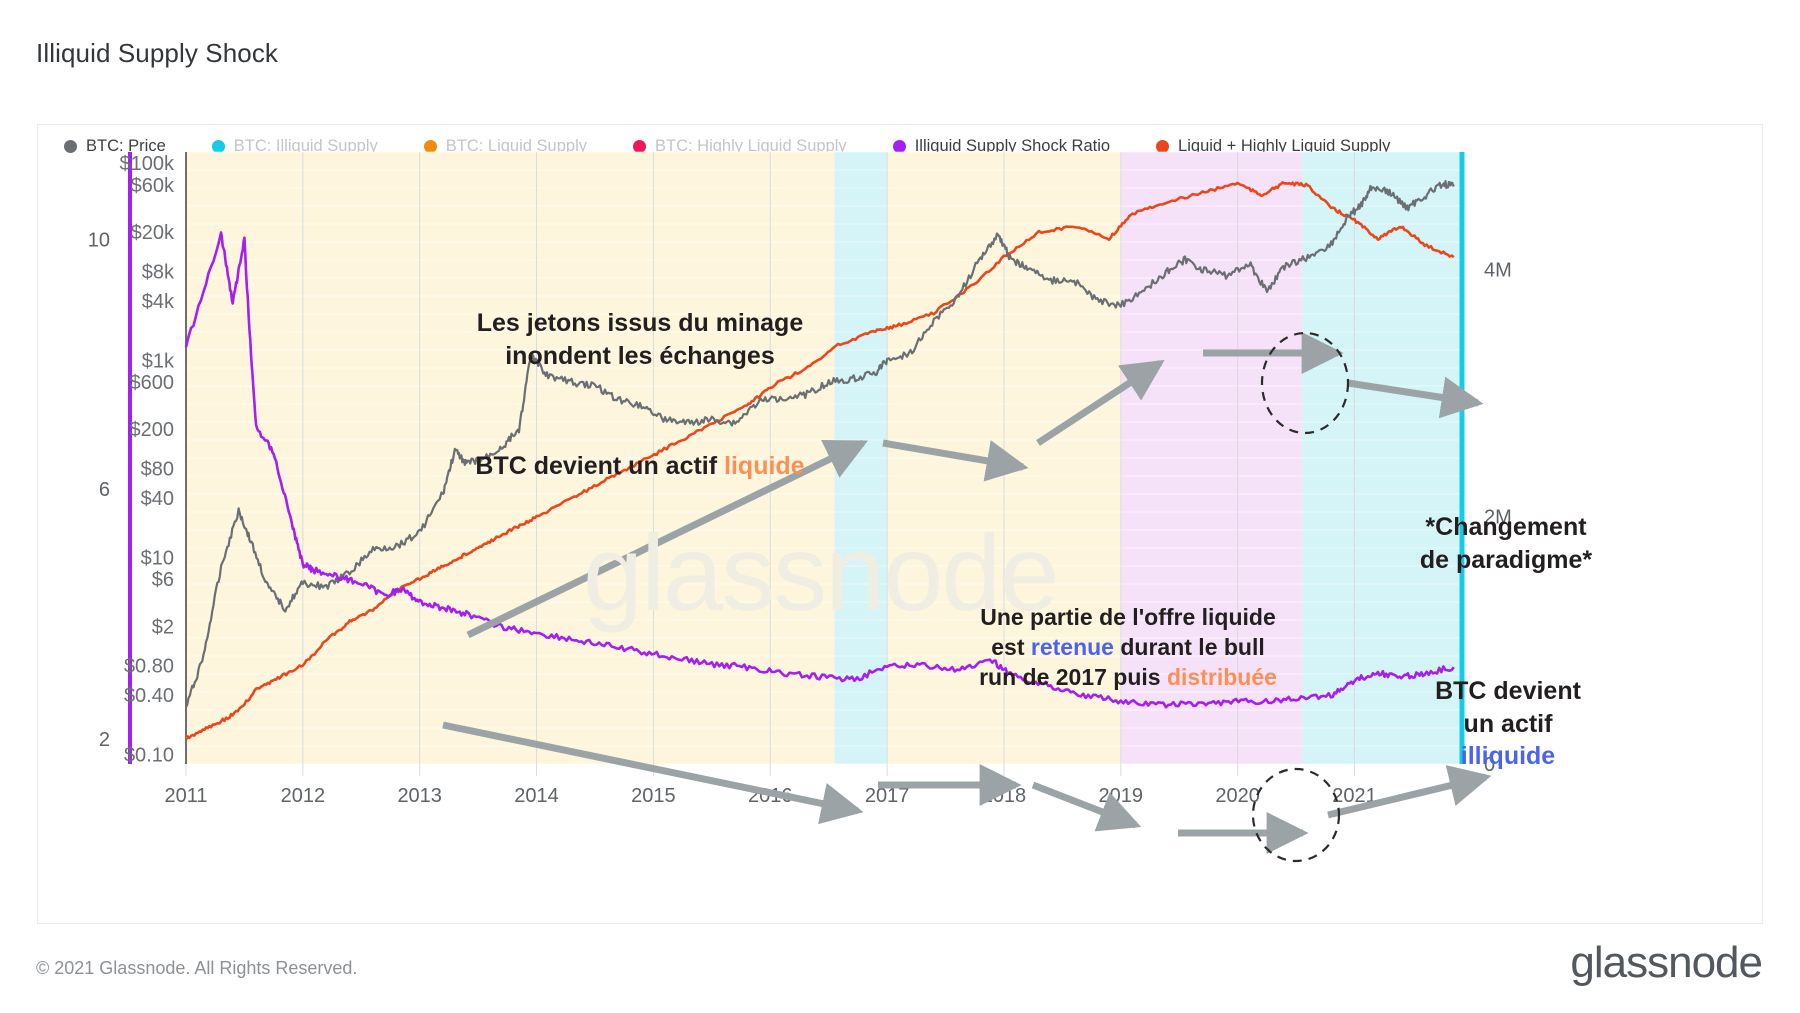 The width and height of the screenshot is (1800, 1013). What do you see at coordinates (653, 773) in the screenshot?
I see `trend-arrow-ratio-falling-trend` at bounding box center [653, 773].